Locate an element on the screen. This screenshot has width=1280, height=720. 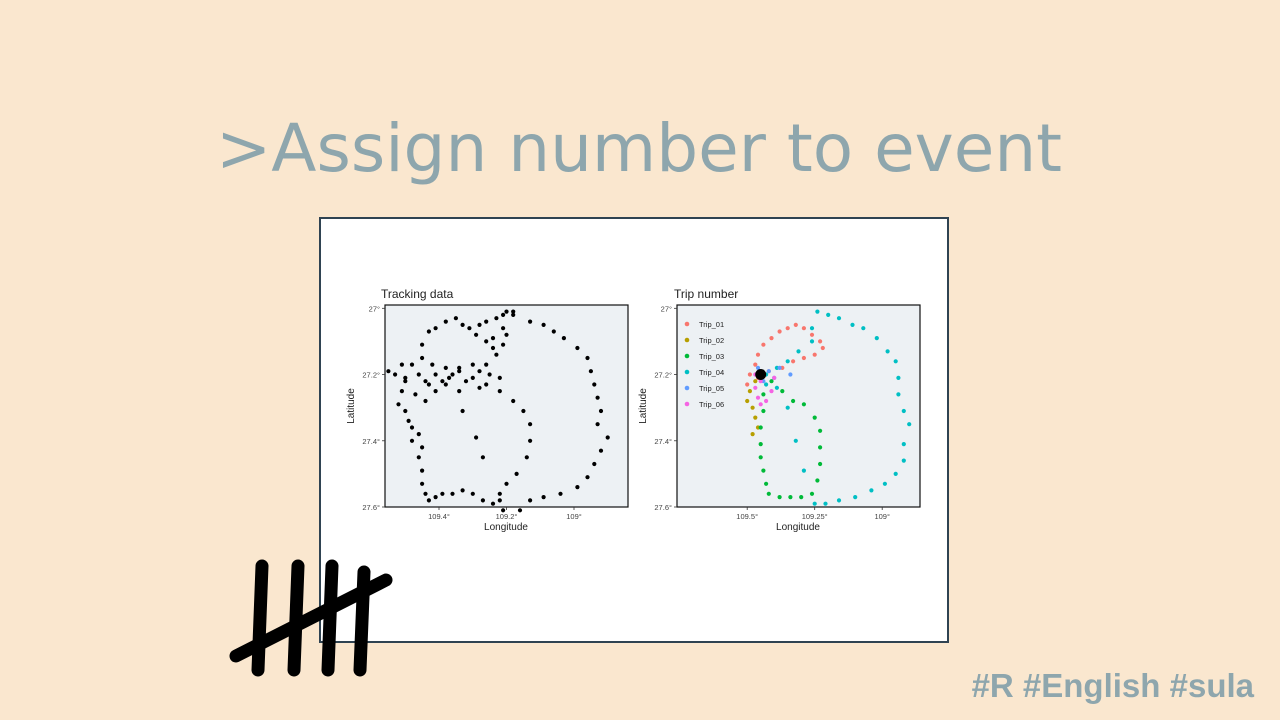
points-trip is located at coordinates (828, 407).